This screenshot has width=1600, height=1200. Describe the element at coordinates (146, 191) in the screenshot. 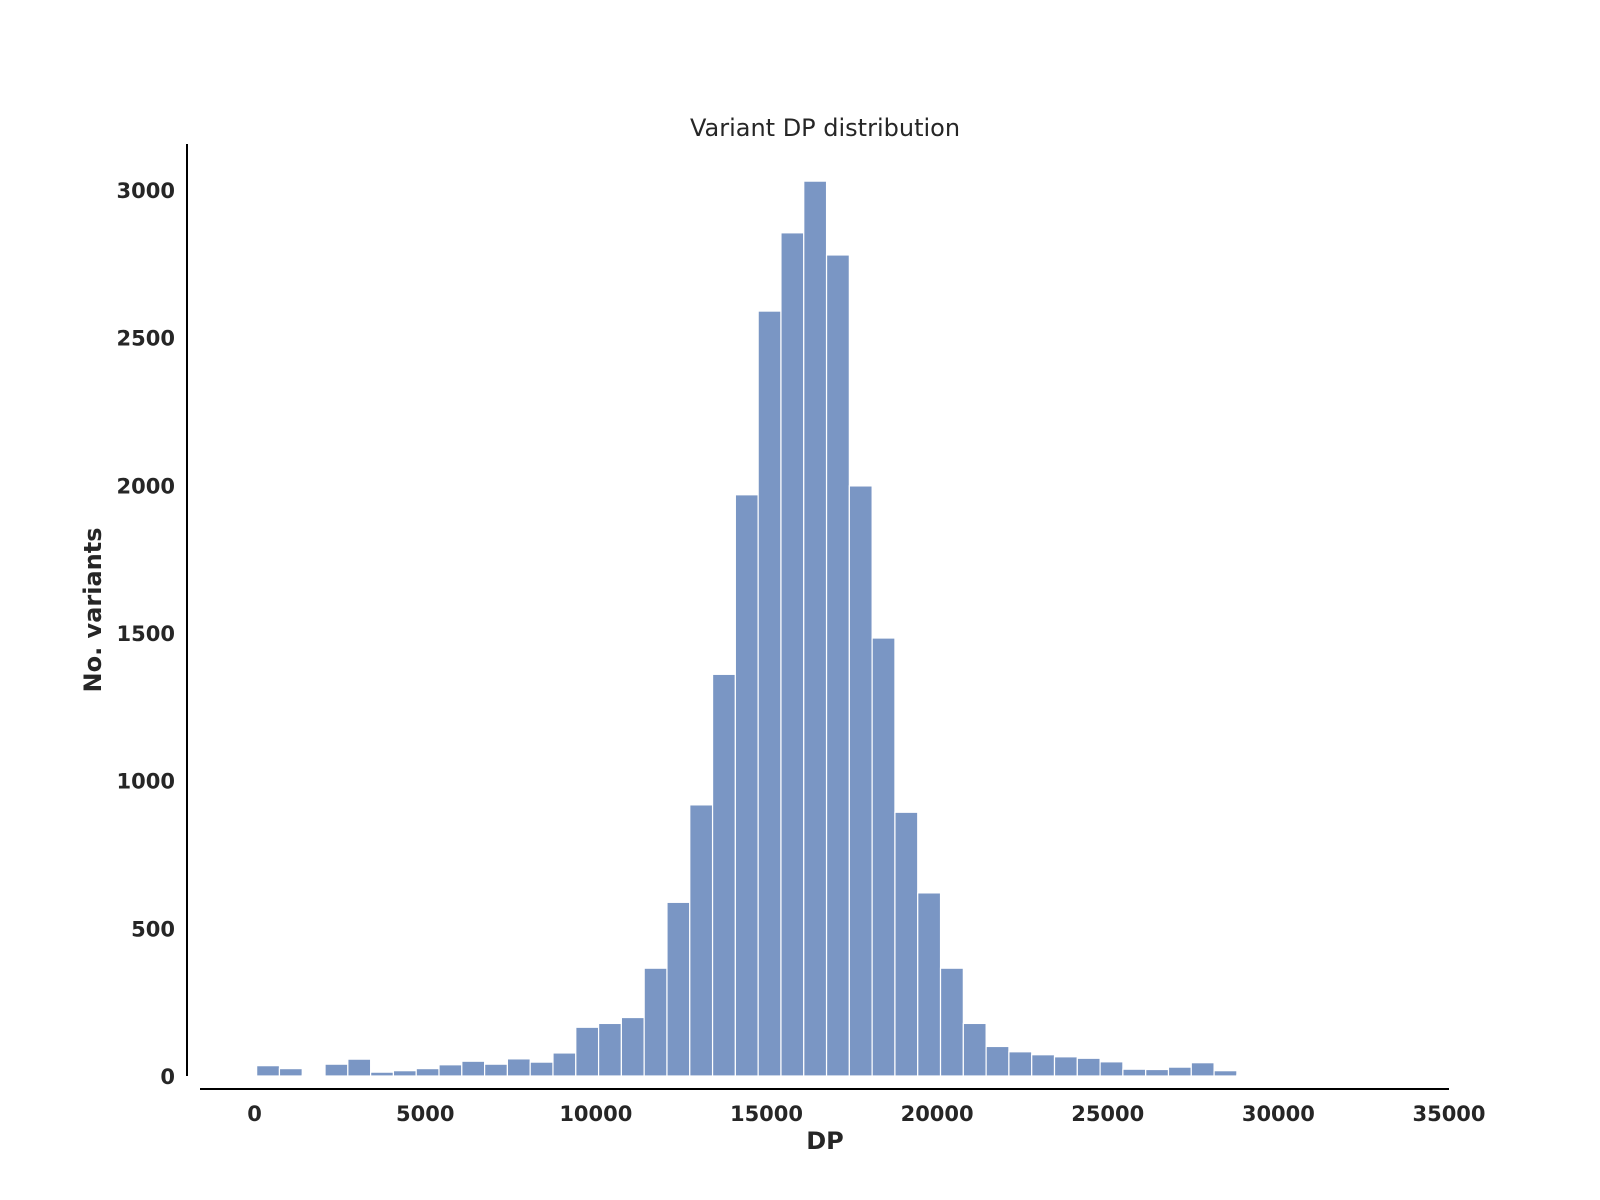

I see `y-tick-label: 3000` at that location.